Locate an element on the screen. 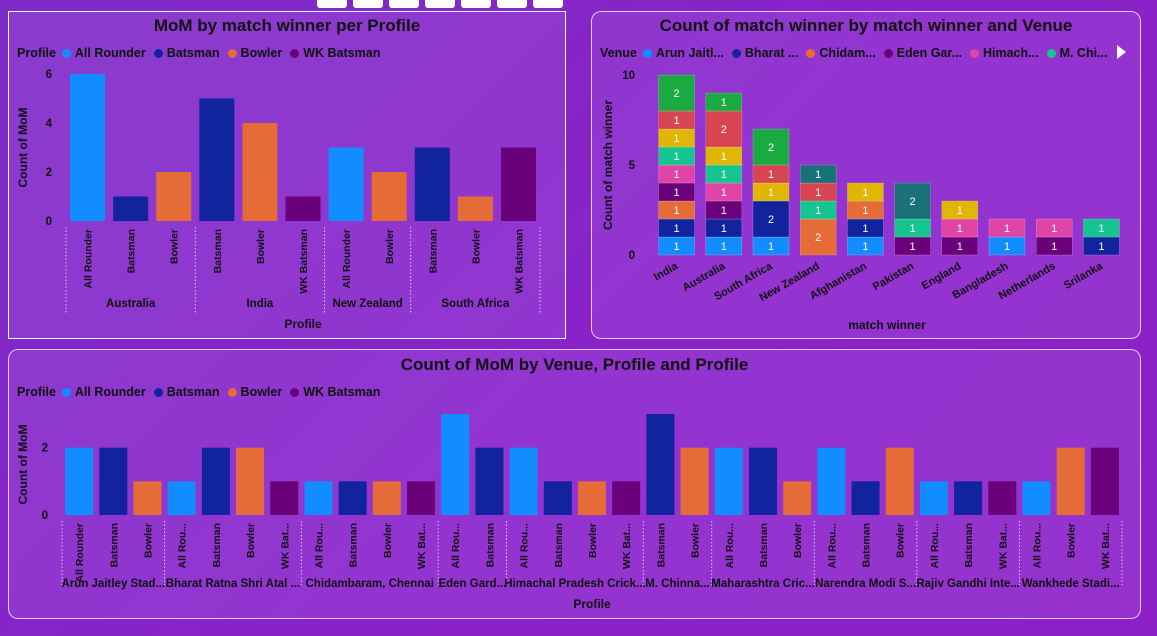  bar-rajiv-gandhi-inte-all-rounder is located at coordinates (933, 498).